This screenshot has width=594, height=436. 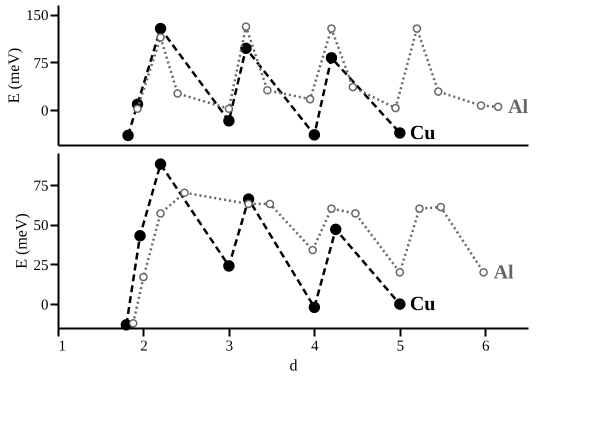 What do you see at coordinates (41, 226) in the screenshot?
I see `y-tick-label: 50` at bounding box center [41, 226].